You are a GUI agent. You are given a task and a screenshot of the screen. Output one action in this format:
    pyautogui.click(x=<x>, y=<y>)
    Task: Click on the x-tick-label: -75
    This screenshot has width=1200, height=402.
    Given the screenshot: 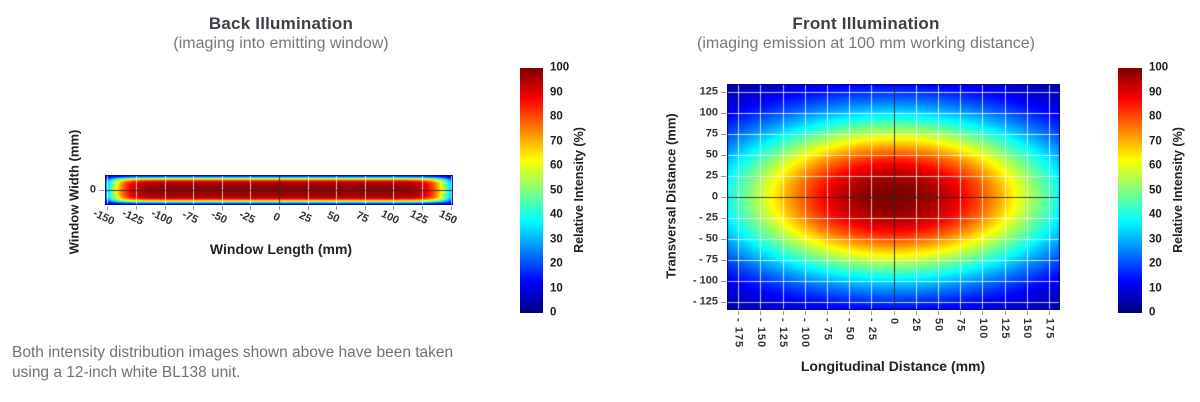 What is the action you would take?
    pyautogui.click(x=190, y=217)
    